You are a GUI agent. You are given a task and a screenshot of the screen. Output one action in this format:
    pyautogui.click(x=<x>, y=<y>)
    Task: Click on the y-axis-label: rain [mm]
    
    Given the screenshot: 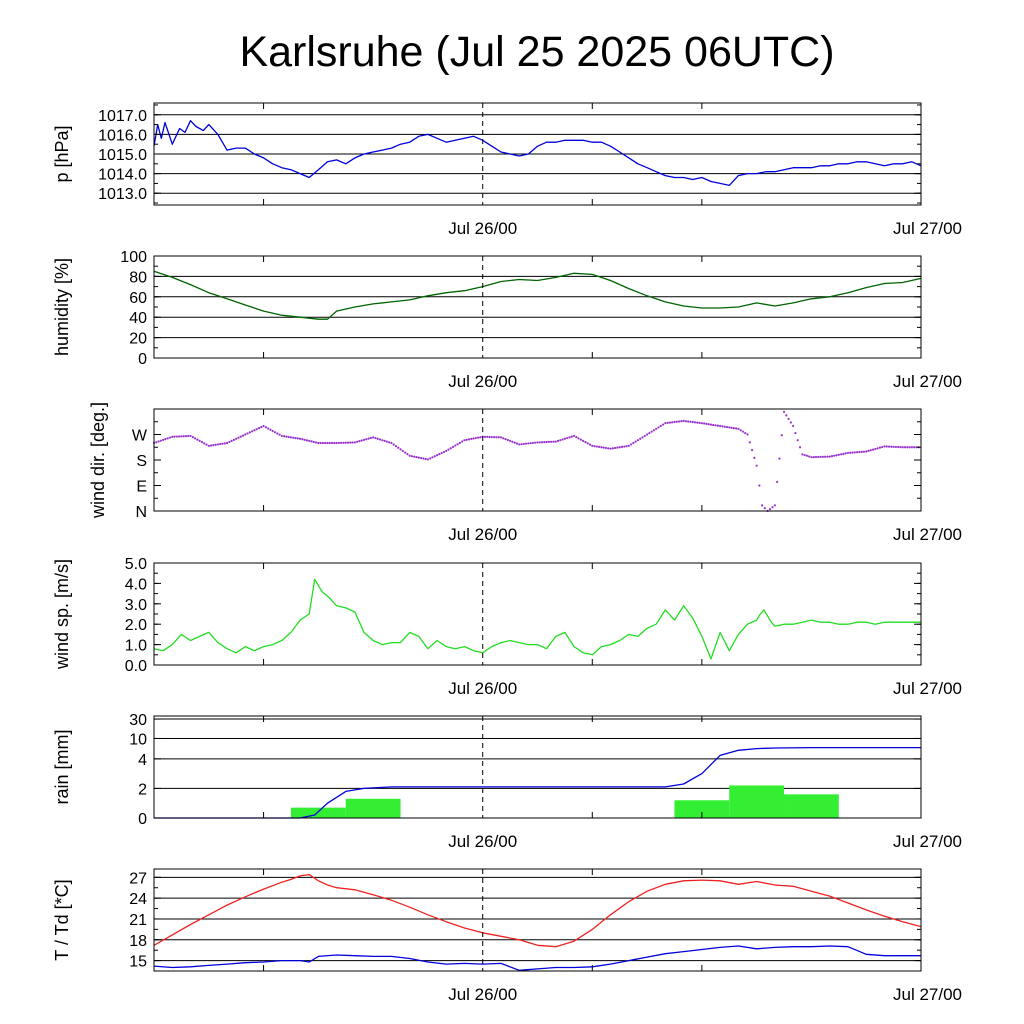 What is the action you would take?
    pyautogui.click(x=62, y=766)
    